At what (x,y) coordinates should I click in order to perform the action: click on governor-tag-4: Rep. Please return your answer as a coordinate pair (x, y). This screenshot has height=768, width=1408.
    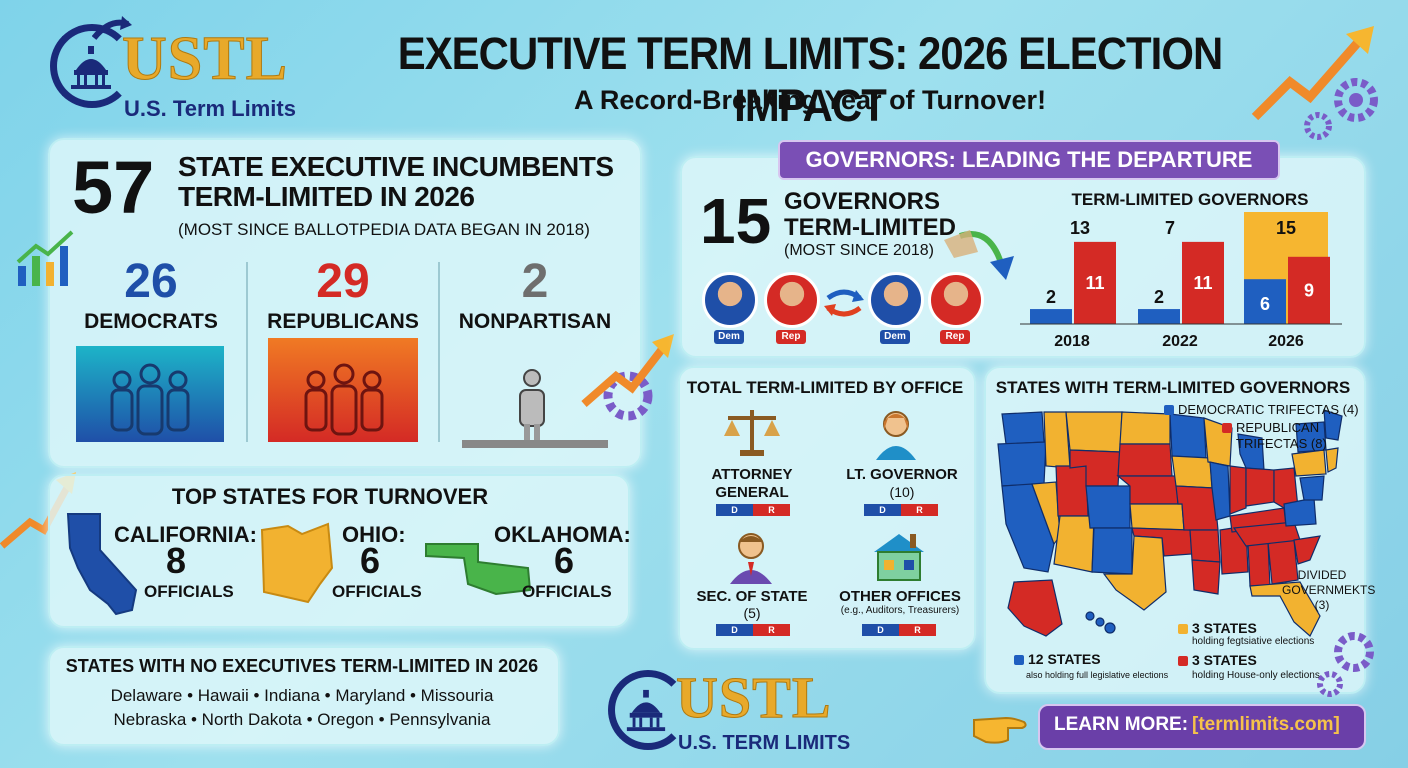
    Looking at the image, I should click on (955, 337).